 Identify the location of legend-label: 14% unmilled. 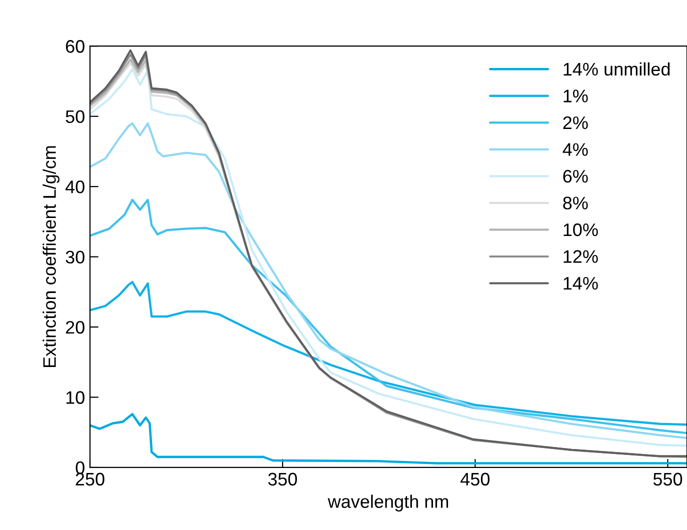
(617, 69).